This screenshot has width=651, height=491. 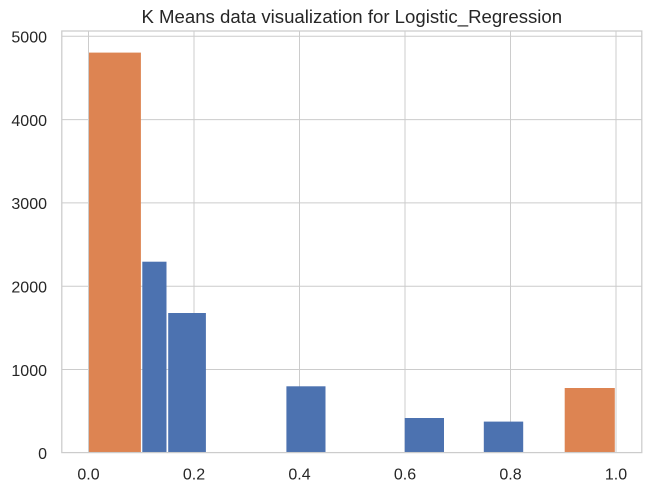 What do you see at coordinates (29, 371) in the screenshot?
I see `svg-text: 1000` at bounding box center [29, 371].